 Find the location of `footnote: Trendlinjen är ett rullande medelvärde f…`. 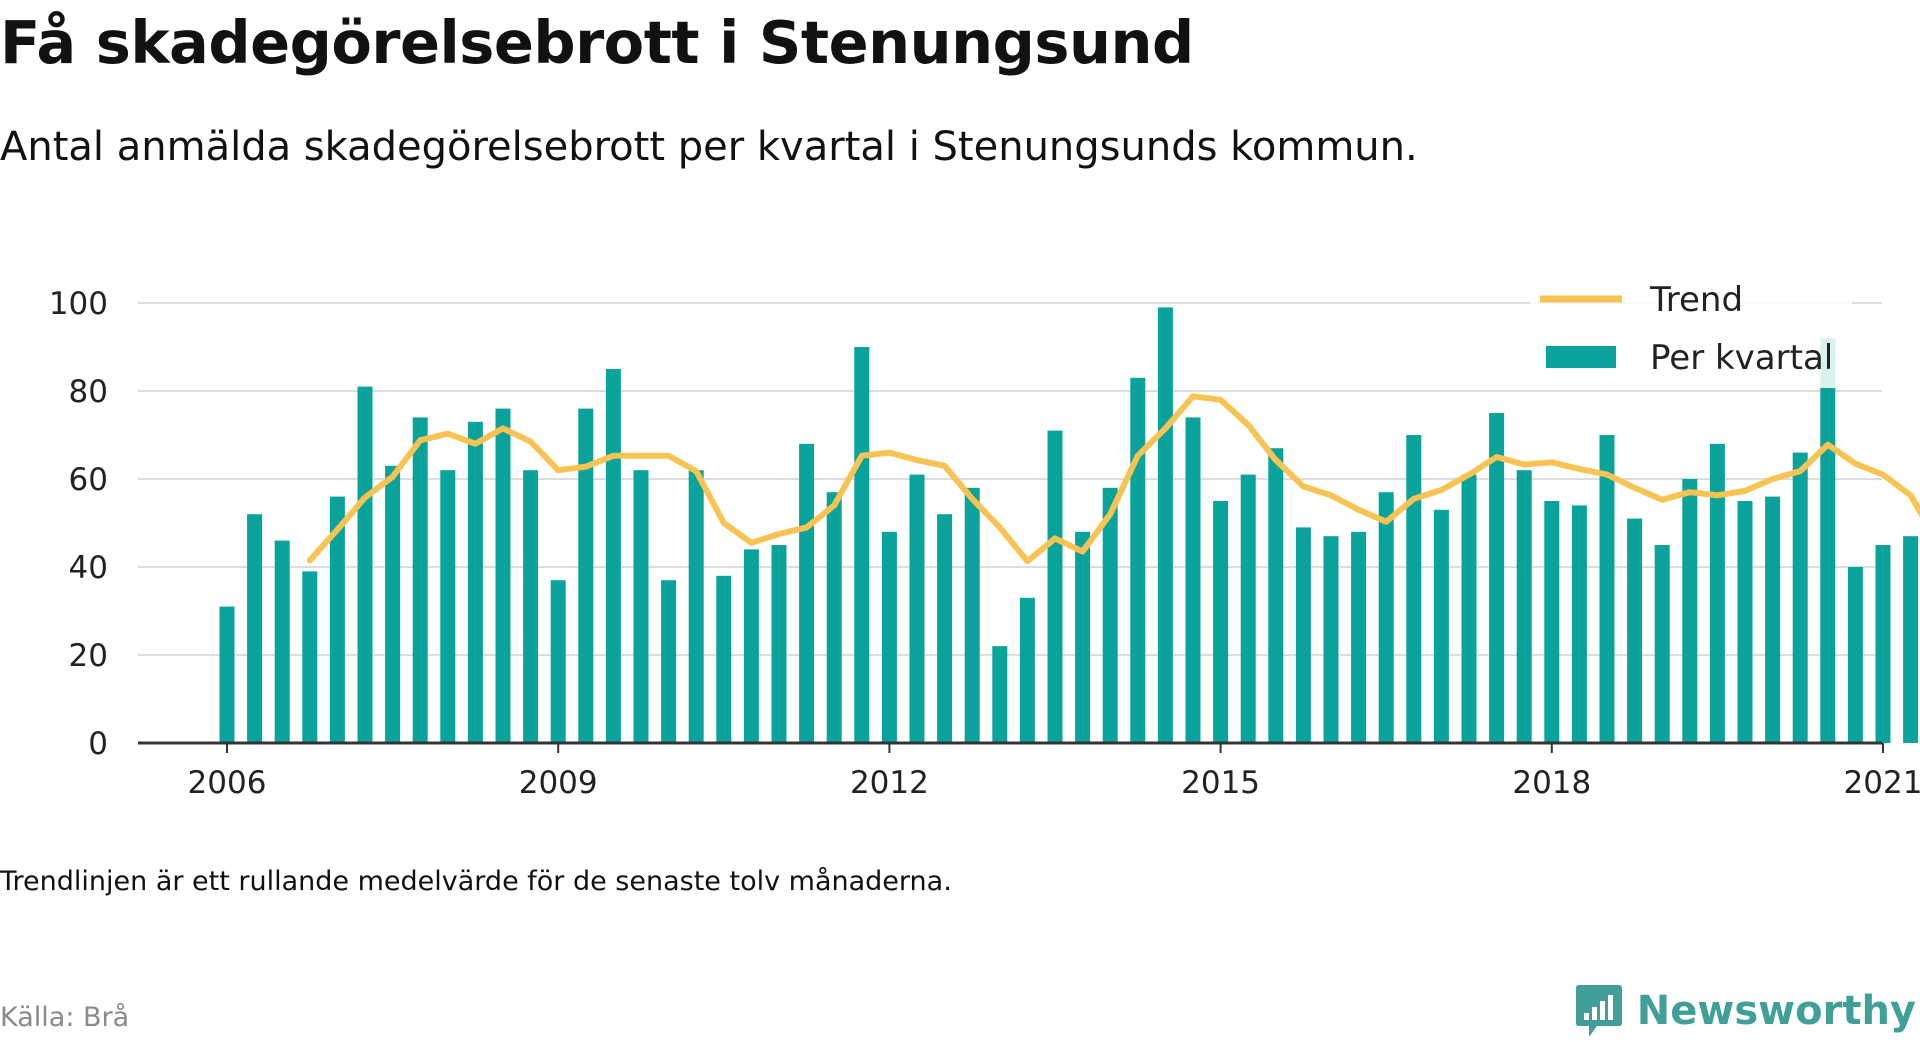

footnote: Trendlinjen är ett rullande medelvärde f… is located at coordinates (476, 881).